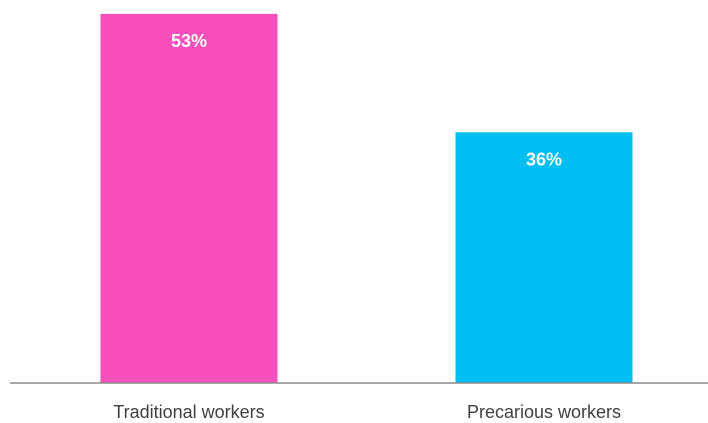 Image resolution: width=708 pixels, height=423 pixels. What do you see at coordinates (189, 41) in the screenshot?
I see `bar-value-label-0: 53%` at bounding box center [189, 41].